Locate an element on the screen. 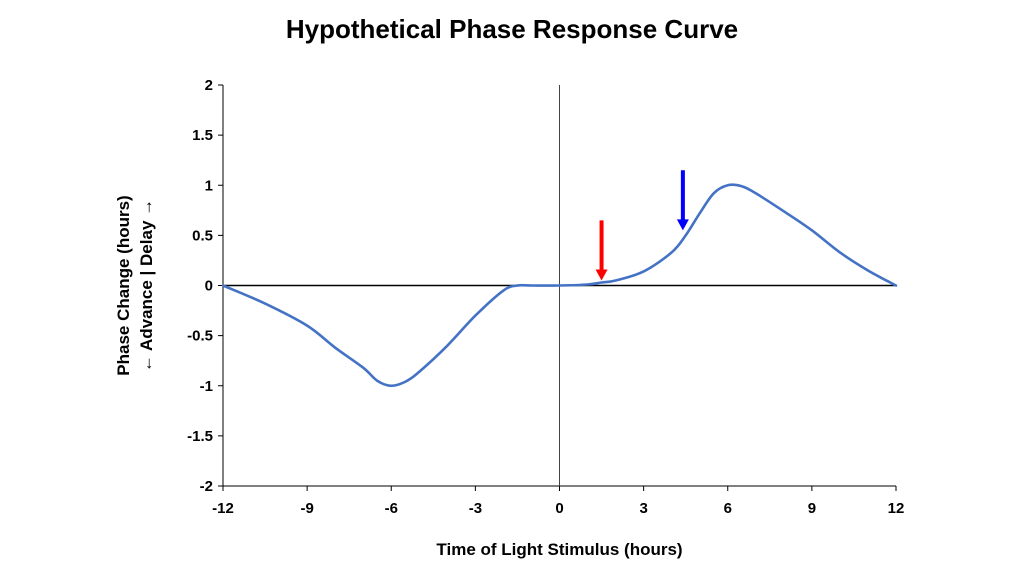 The height and width of the screenshot is (576, 1024). x-tick-label: 12 is located at coordinates (896, 508).